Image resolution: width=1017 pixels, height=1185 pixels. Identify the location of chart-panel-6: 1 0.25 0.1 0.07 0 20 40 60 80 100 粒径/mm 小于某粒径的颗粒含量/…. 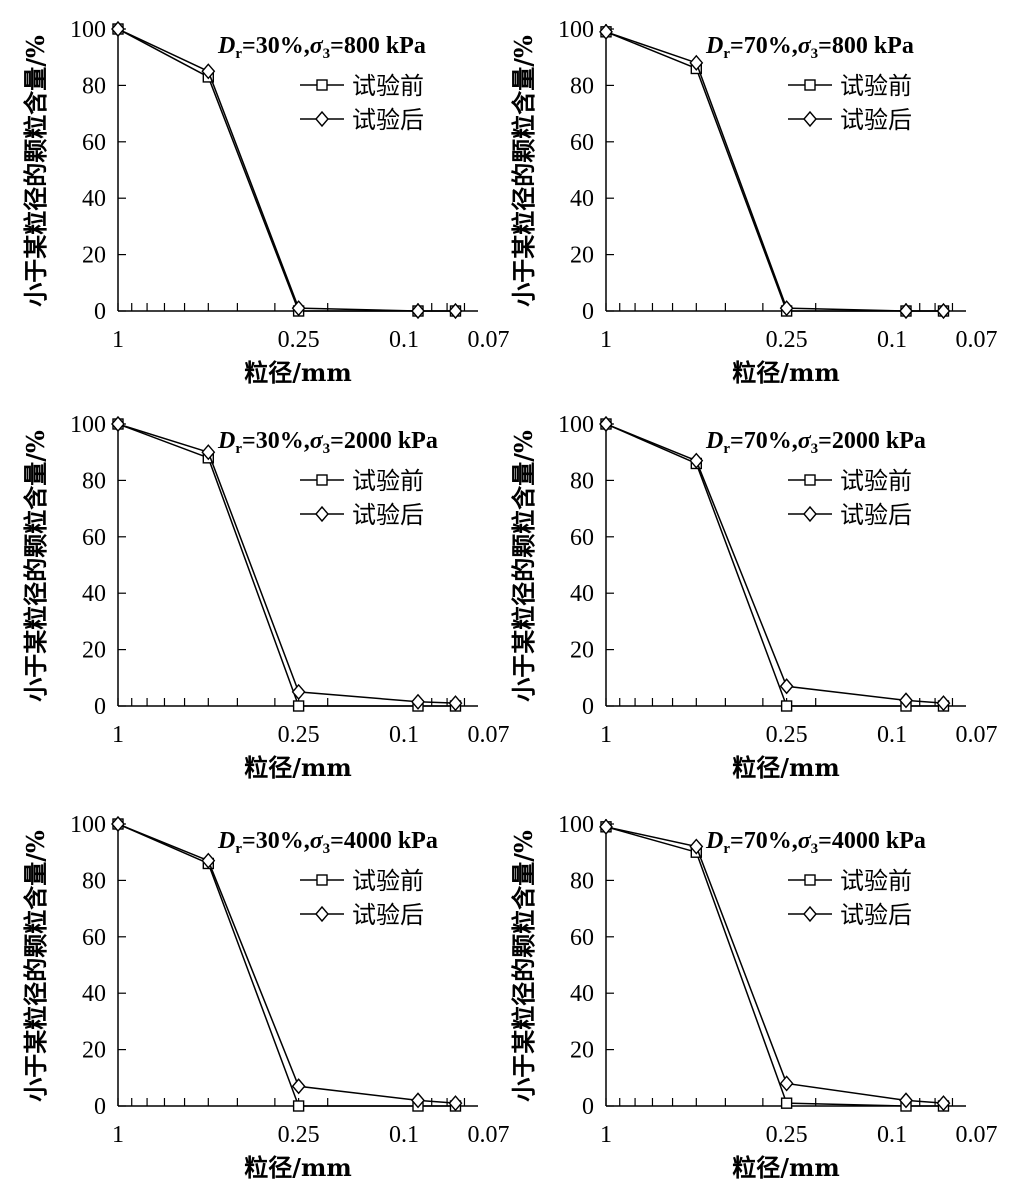
(753, 997).